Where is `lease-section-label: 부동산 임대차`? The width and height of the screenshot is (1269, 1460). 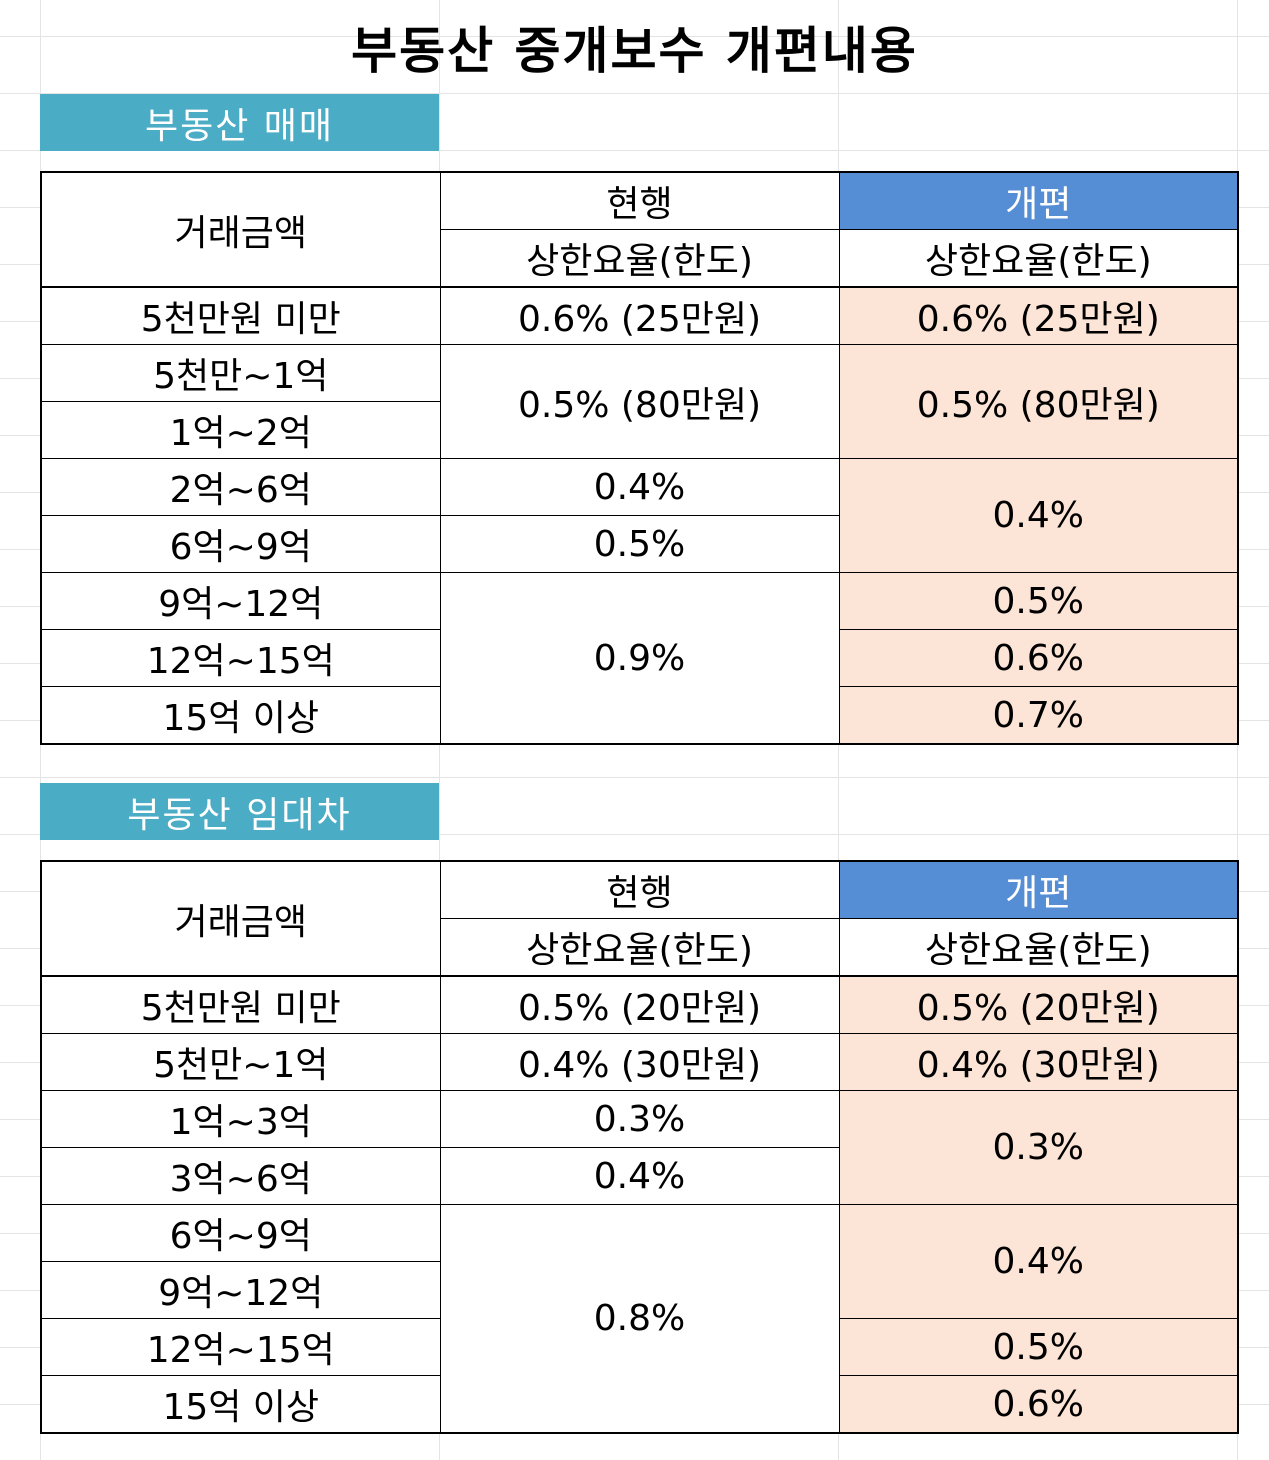 lease-section-label: 부동산 임대차 is located at coordinates (239, 811).